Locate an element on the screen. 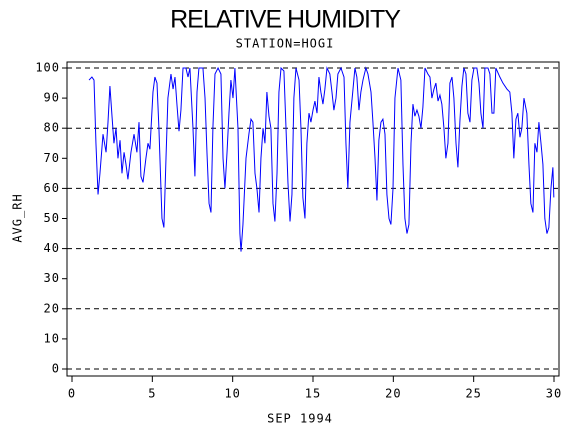 This screenshot has width=570, height=430. x-tick-label: 10 is located at coordinates (232, 394).